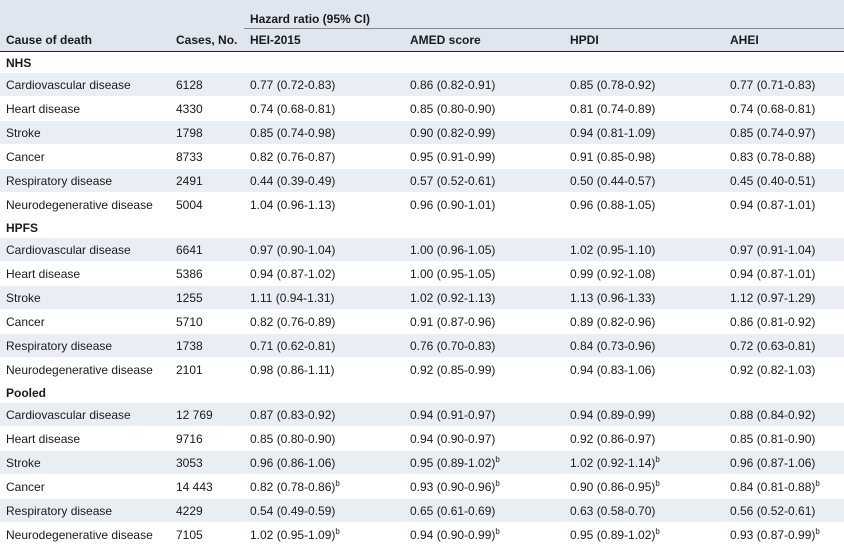 The height and width of the screenshot is (547, 844). I want to click on hpdi-cell: 0.50 (0.44-0.57), so click(644, 180).